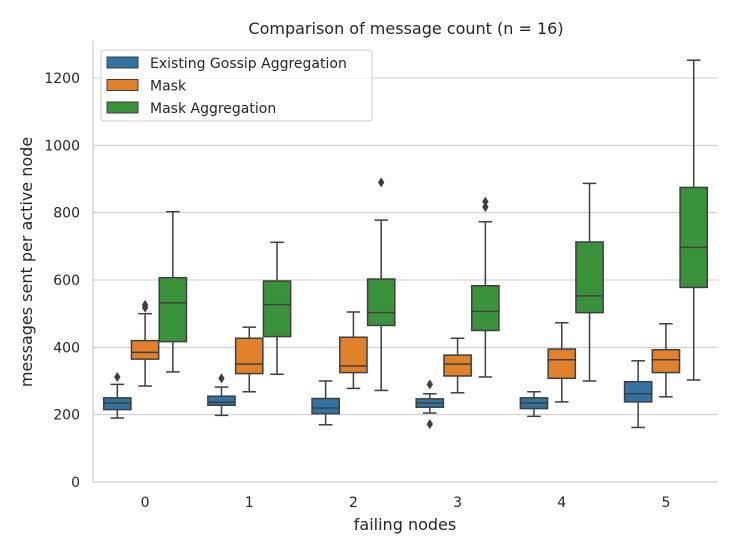 The width and height of the screenshot is (736, 552). I want to click on y-tick-label: 400, so click(66, 348).